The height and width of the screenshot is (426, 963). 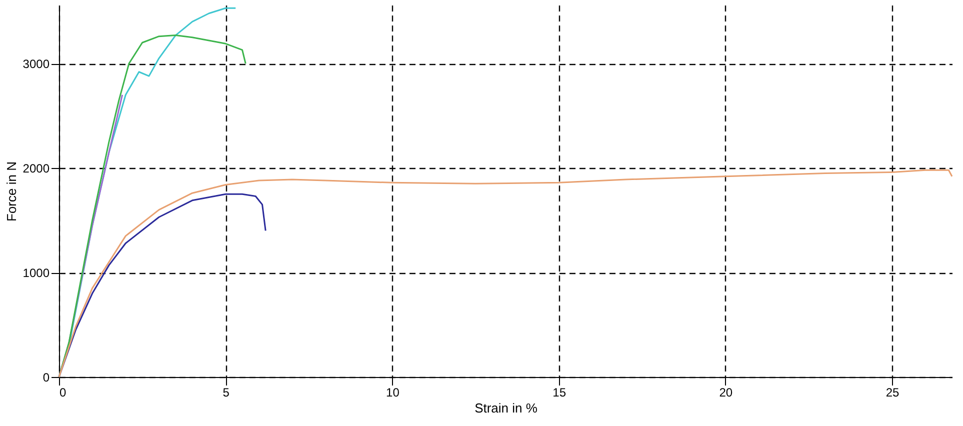 What do you see at coordinates (506, 408) in the screenshot?
I see `x-axis-title: Strain in %` at bounding box center [506, 408].